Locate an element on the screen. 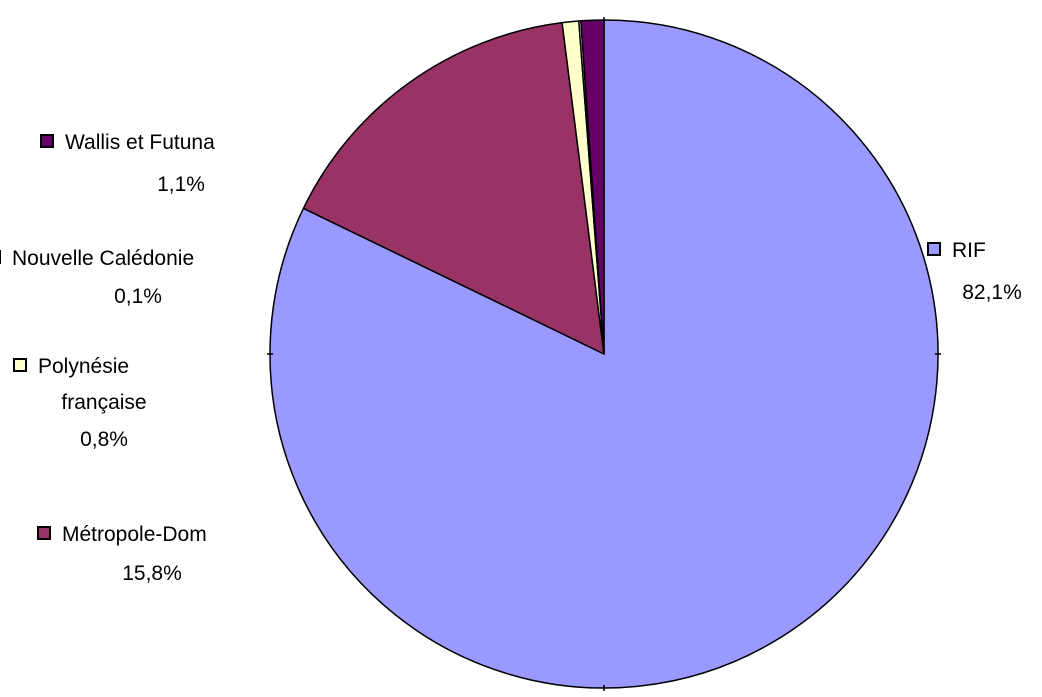  slice-name-label: Wallis et Futuna is located at coordinates (140, 142).